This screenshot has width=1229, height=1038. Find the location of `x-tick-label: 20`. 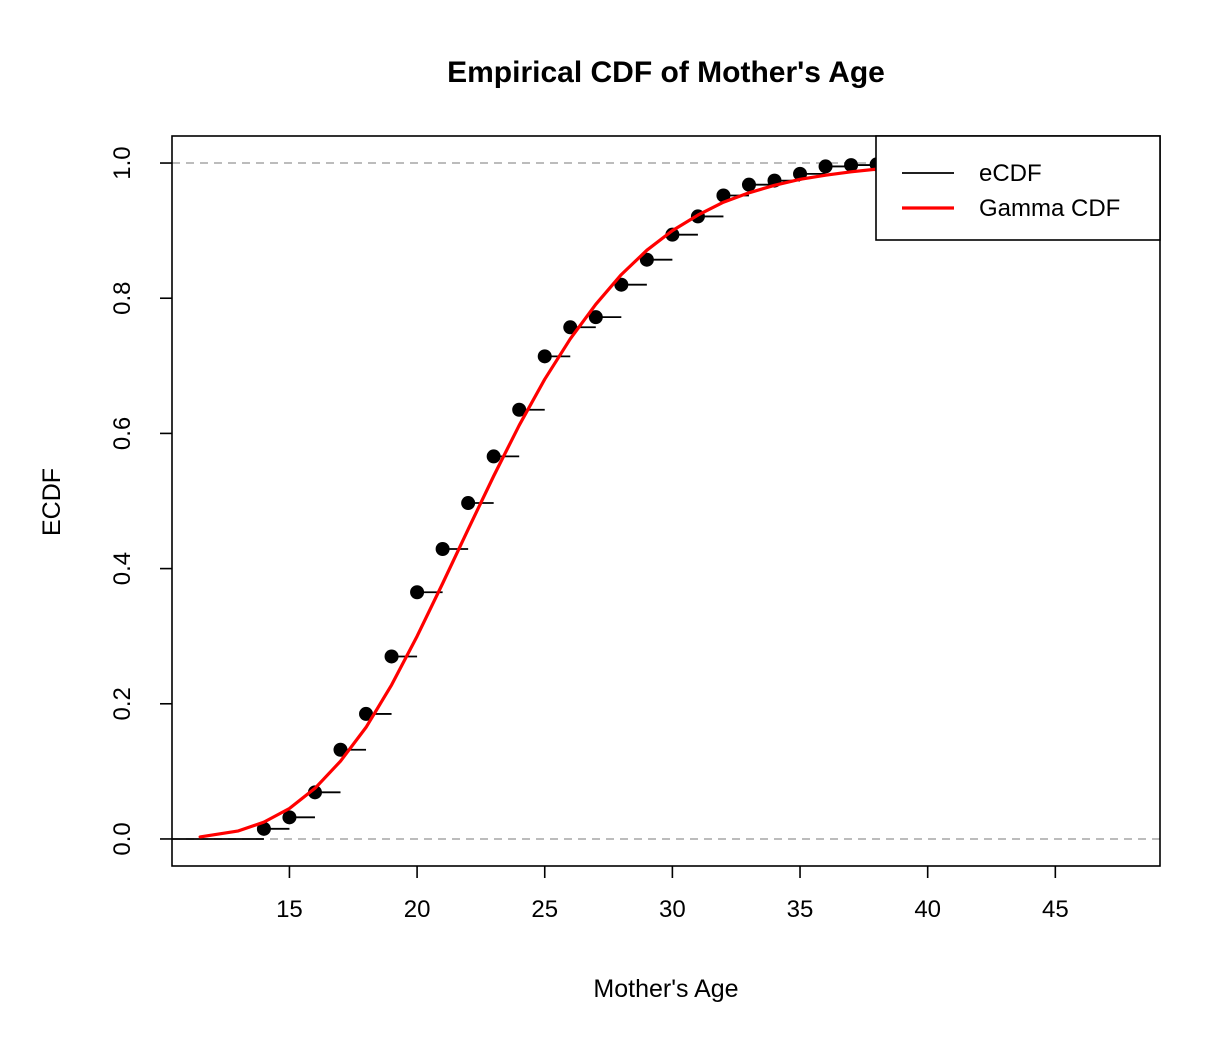

x-tick-label: 20 is located at coordinates (417, 909).